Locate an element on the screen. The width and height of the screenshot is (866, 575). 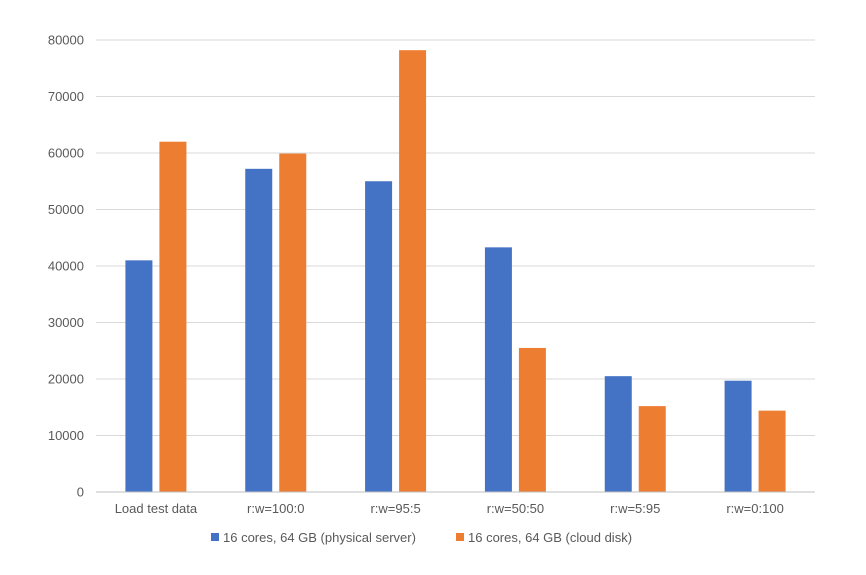
legend-label-0: 16 cores, 64 GB (physical server) is located at coordinates (319, 537).